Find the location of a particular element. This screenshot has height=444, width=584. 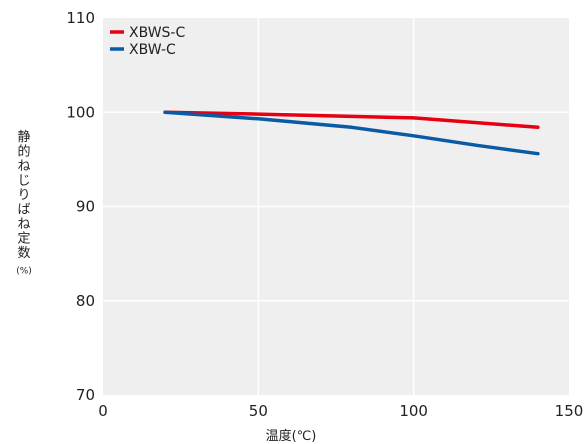

x-tick-label: 0 is located at coordinates (103, 411).